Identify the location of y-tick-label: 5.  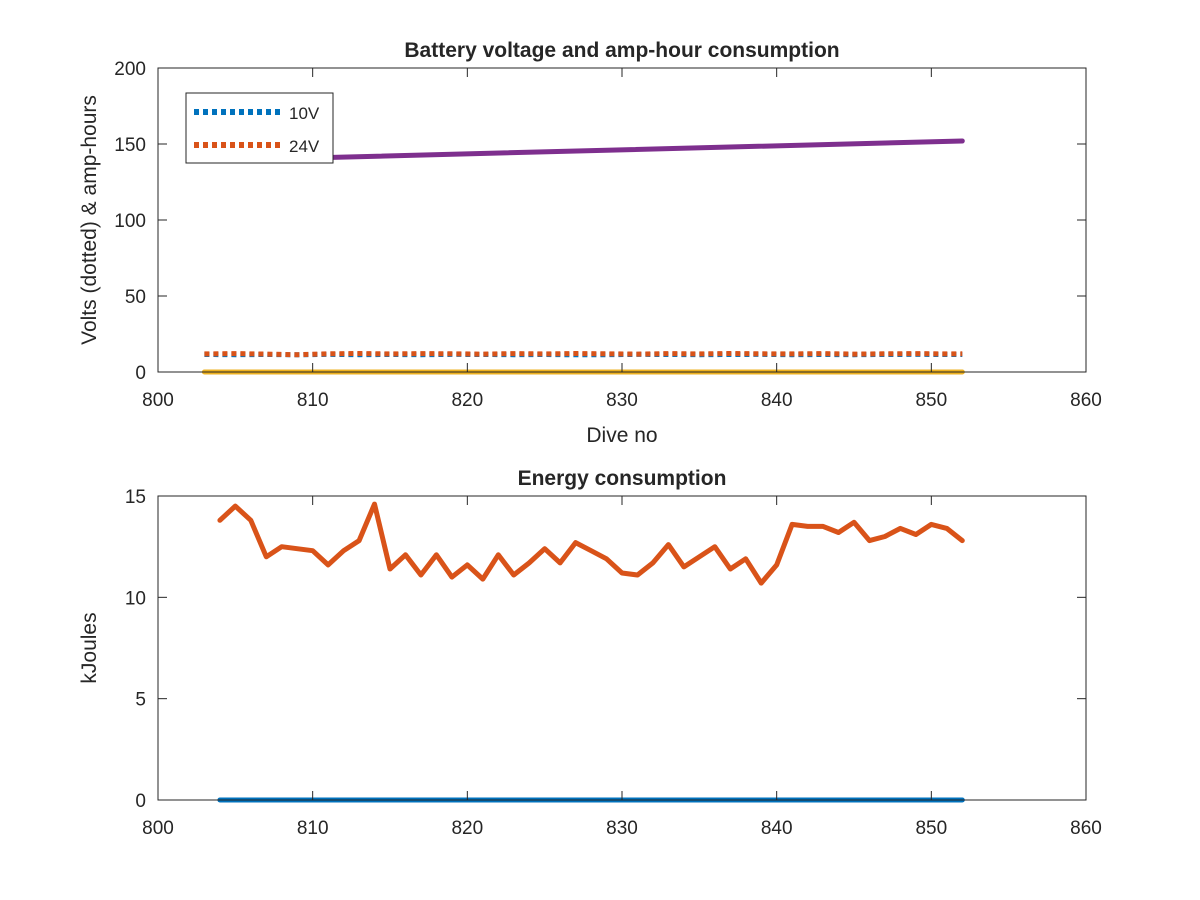
(140, 700).